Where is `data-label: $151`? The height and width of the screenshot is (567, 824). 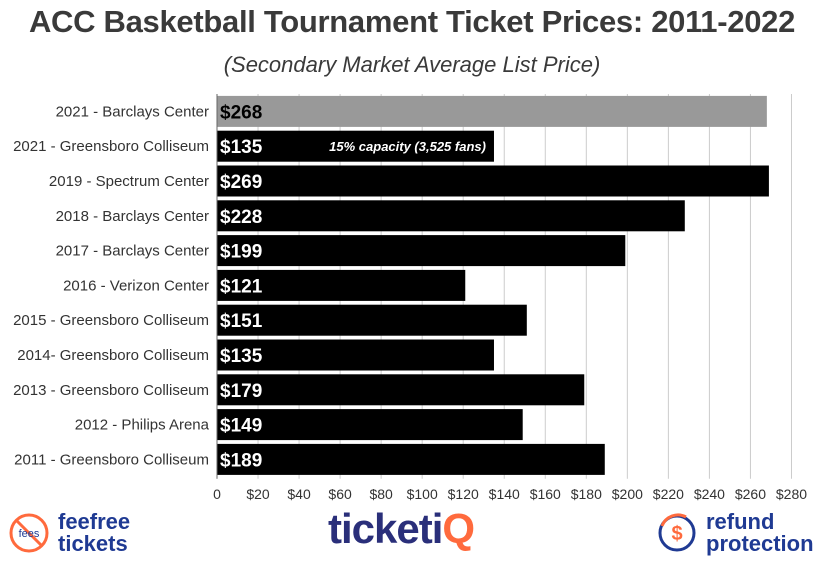
data-label: $151 is located at coordinates (241, 321).